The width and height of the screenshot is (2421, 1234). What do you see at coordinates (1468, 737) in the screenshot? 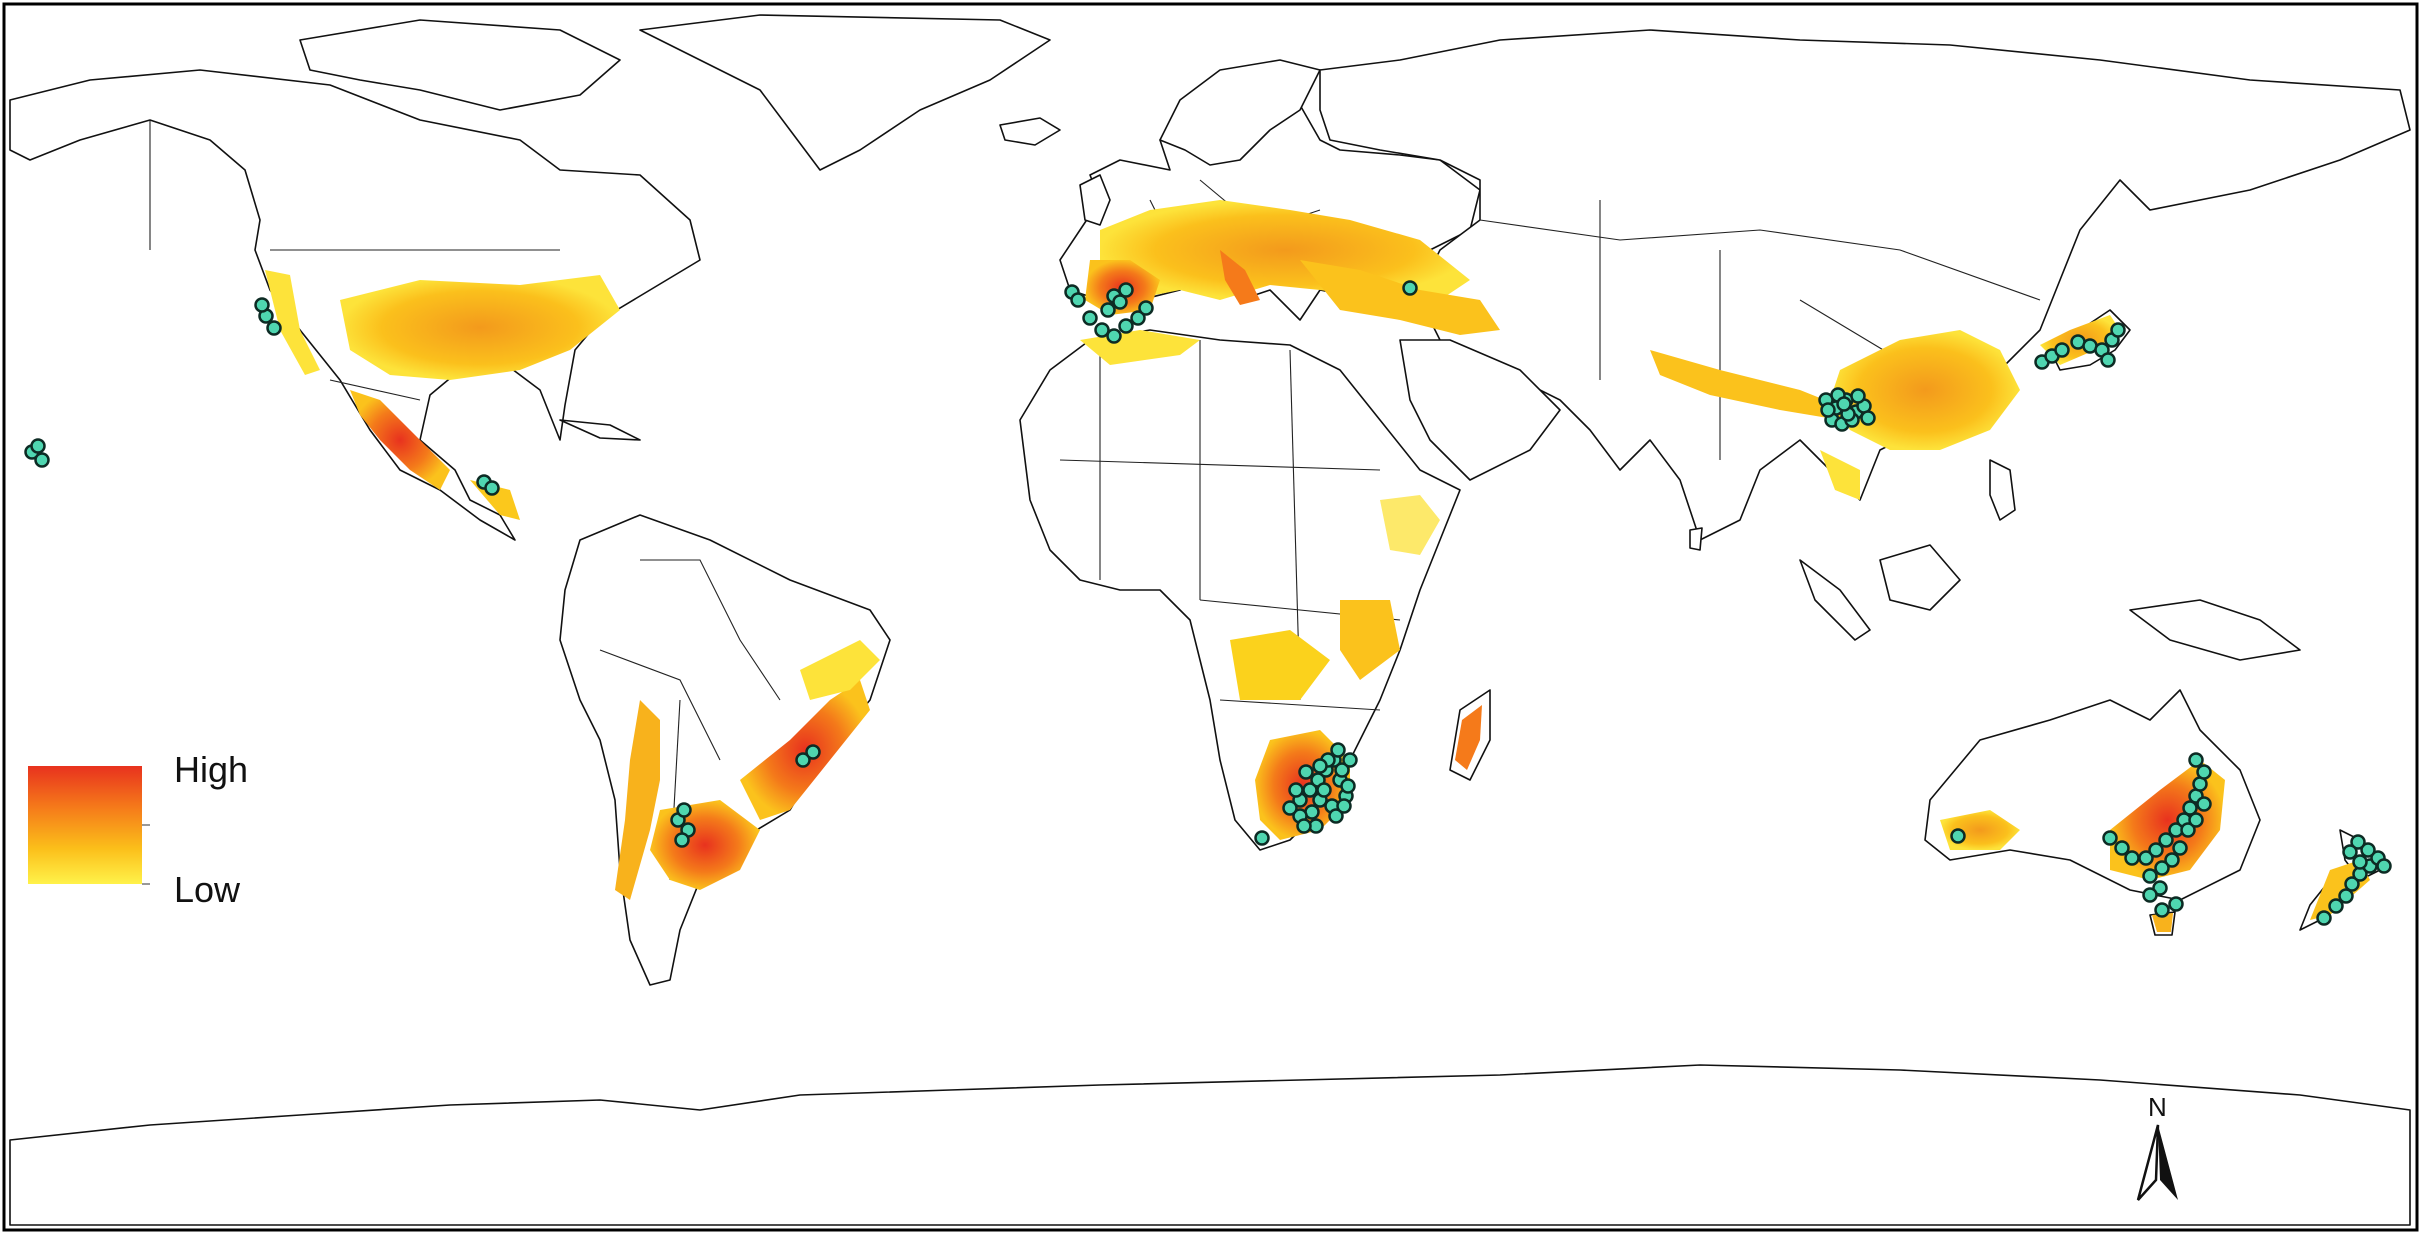
I see `suitability-madagascar` at bounding box center [1468, 737].